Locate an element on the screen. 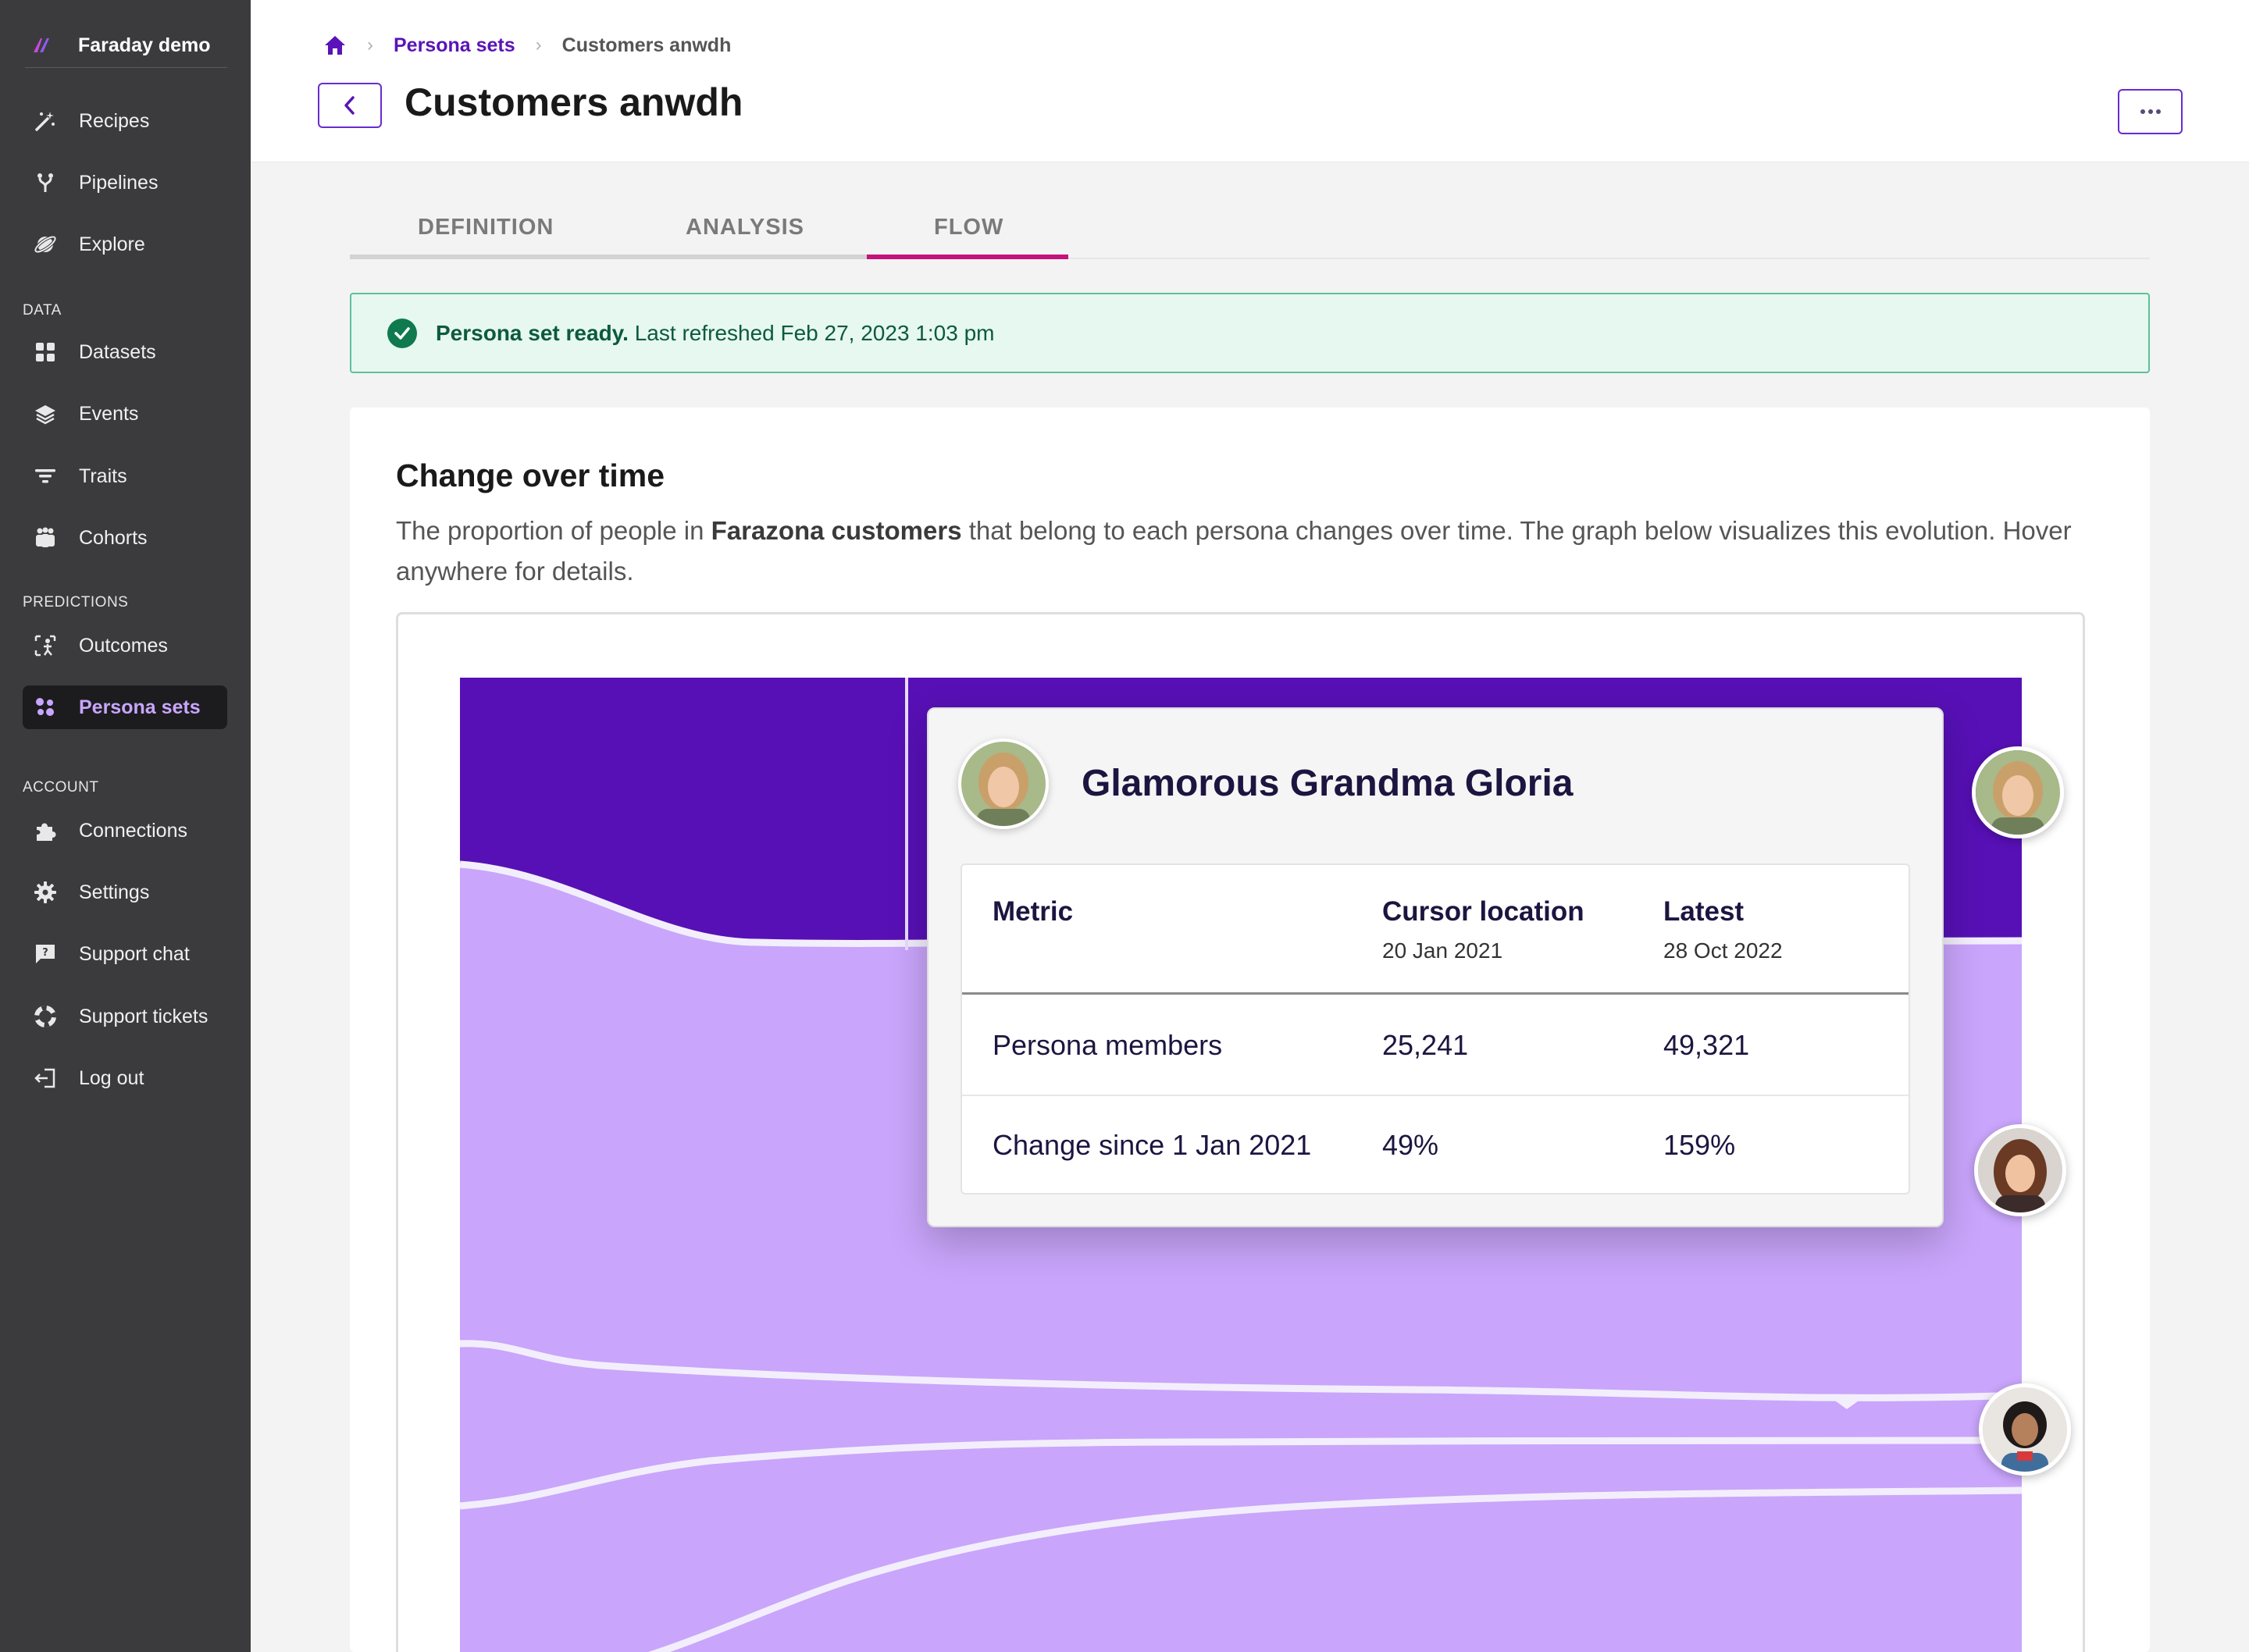 The width and height of the screenshot is (2249, 1652). tooltip-avatar is located at coordinates (1003, 784).